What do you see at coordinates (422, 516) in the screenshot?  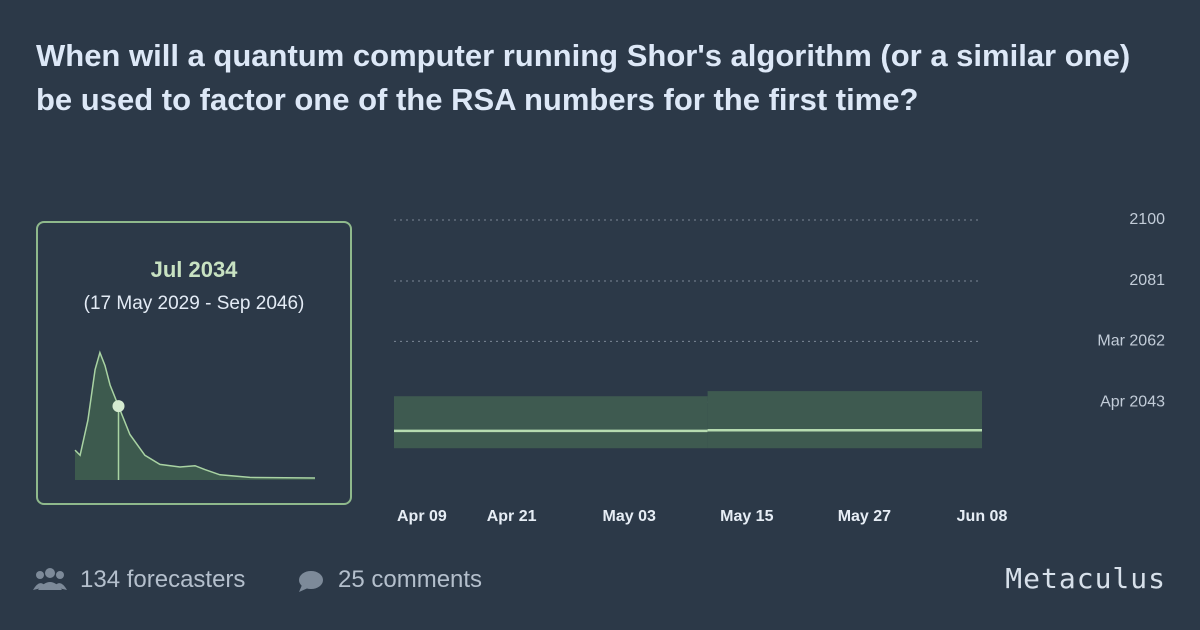 I see `x-tick-label: Apr 09` at bounding box center [422, 516].